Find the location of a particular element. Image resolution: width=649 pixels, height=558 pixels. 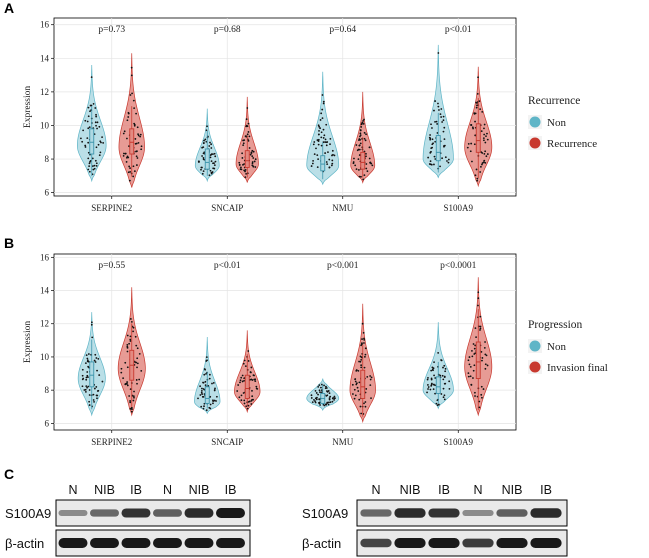

legend-label: Invasion final is located at coordinates (577, 368).